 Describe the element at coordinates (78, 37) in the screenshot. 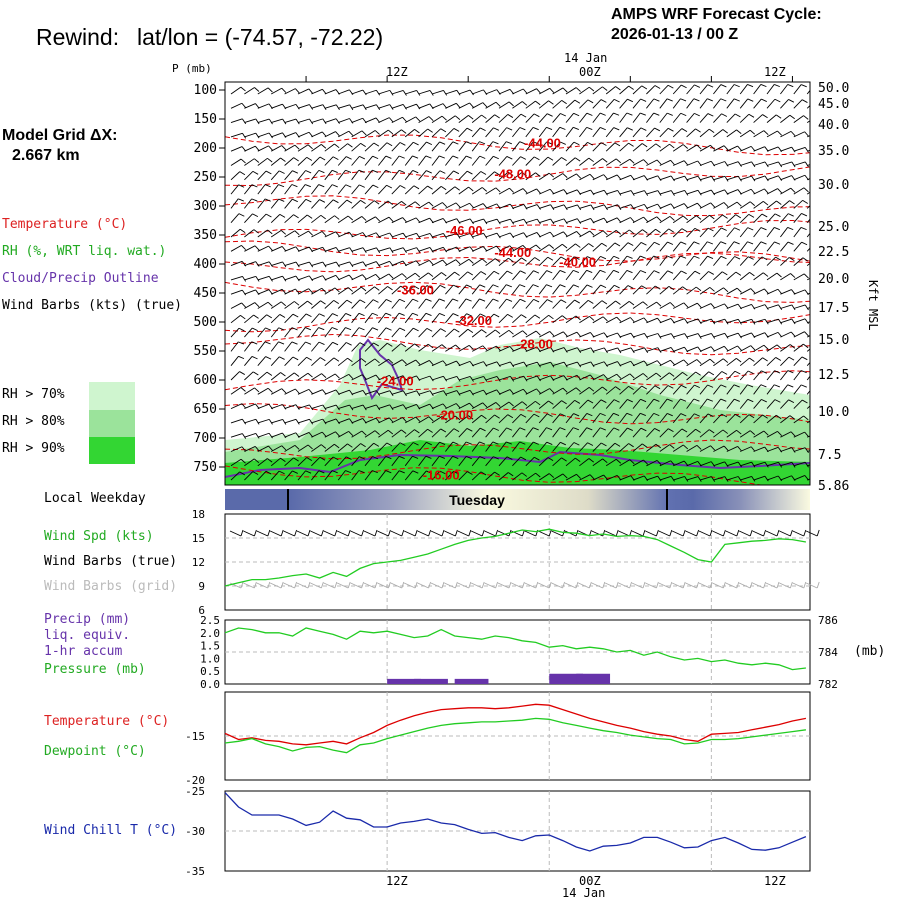

I see `rewind-label: Rewind:` at that location.